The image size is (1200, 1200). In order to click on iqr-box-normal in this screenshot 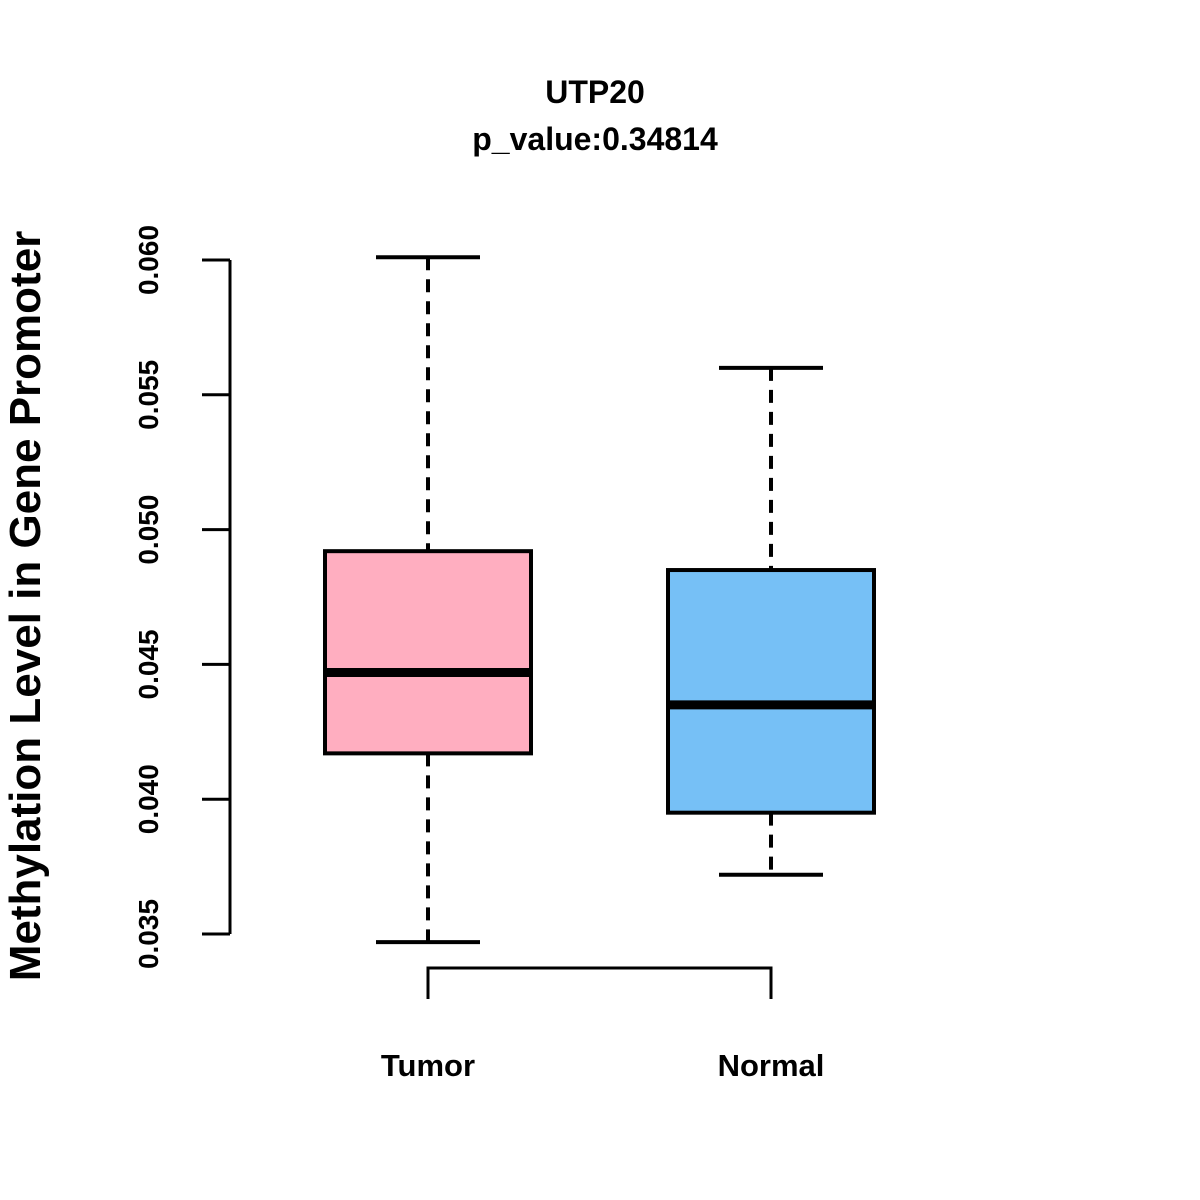, I will do `click(771, 691)`.